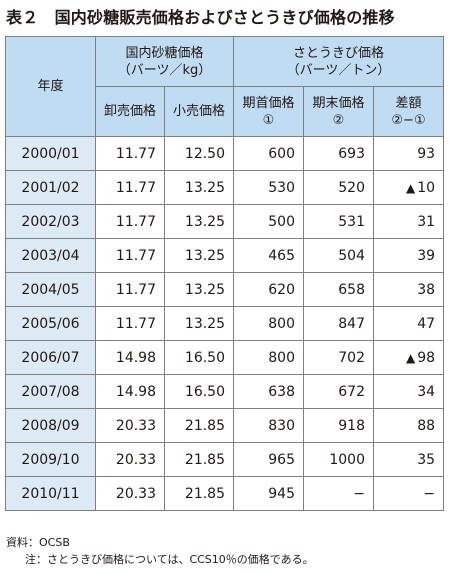 This screenshot has height=574, width=452. I want to click on cell-begin: 530, so click(268, 187).